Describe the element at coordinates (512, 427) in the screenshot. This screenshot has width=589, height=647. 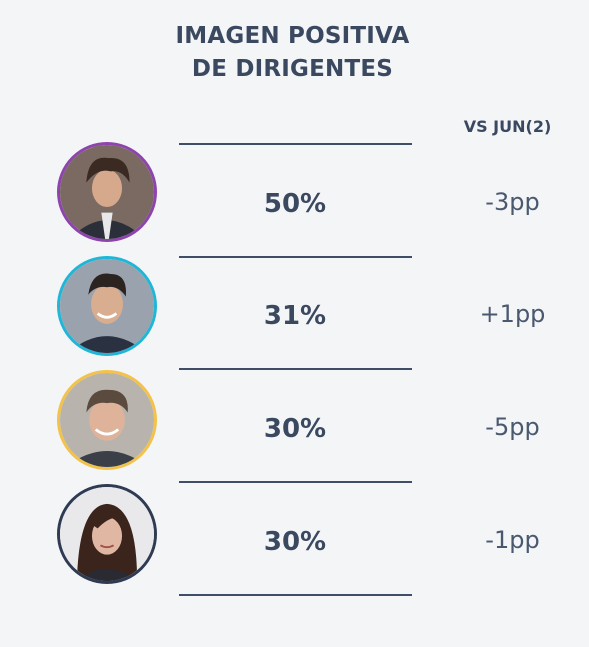
I see `row-3-delta: -5pp` at that location.